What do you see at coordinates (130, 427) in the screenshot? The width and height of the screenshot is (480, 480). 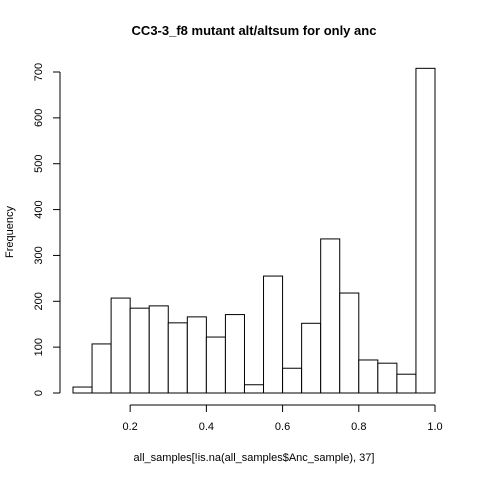 I see `x-tick-label-0: 0.2` at bounding box center [130, 427].